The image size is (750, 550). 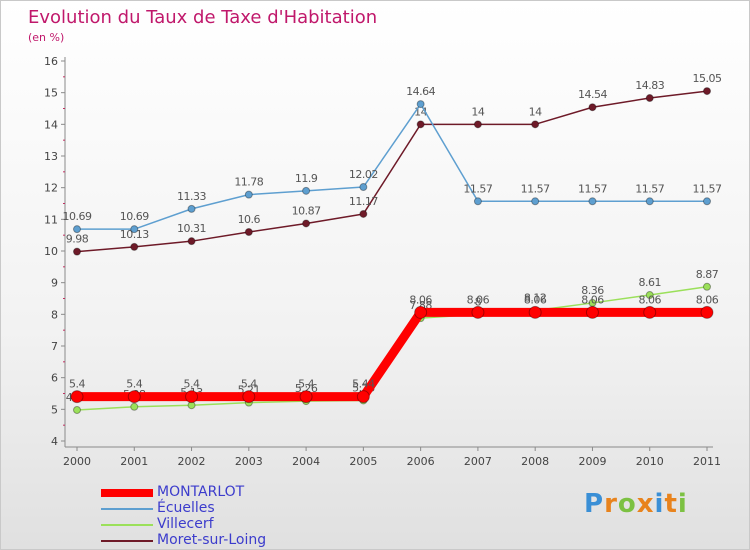 I want to click on data-label-villecerf: 8.61, so click(x=649, y=282).